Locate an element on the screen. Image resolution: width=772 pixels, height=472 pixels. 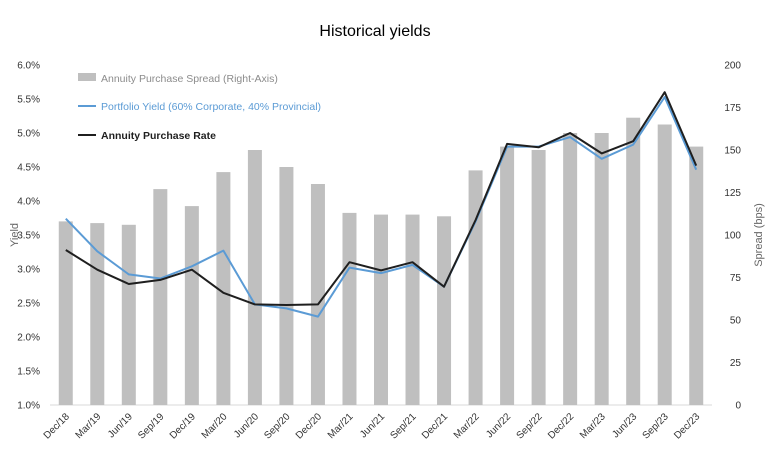
x-tick-label: Dec/20 is located at coordinates (309, 426).